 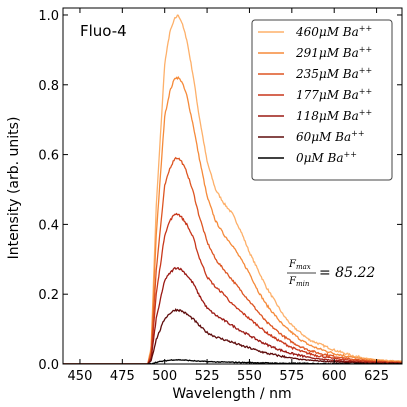 I want to click on legend-label: 0μM Ba++, so click(x=326, y=157).